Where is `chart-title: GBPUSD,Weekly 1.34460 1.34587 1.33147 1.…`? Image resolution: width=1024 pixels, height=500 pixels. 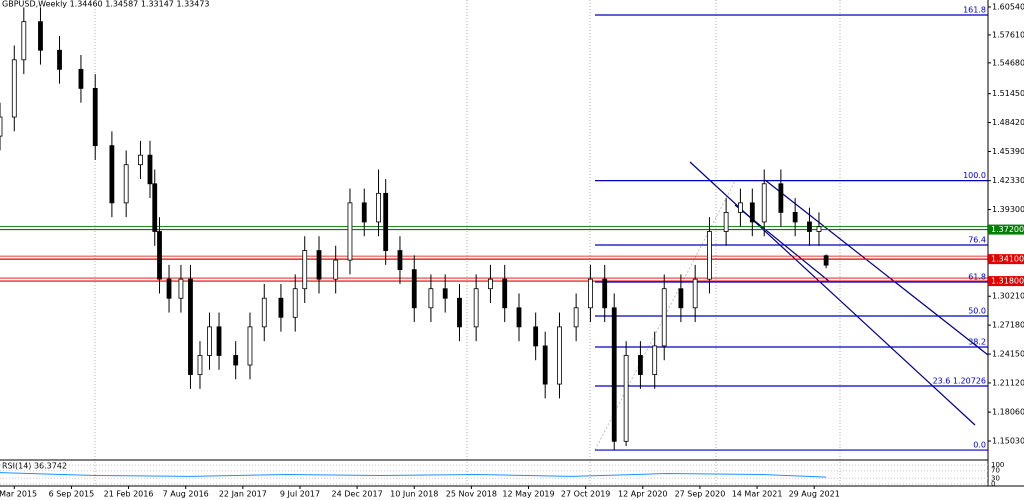 chart-title: GBPUSD,Weekly 1.34460 1.34587 1.33147 1.… is located at coordinates (106, 4).